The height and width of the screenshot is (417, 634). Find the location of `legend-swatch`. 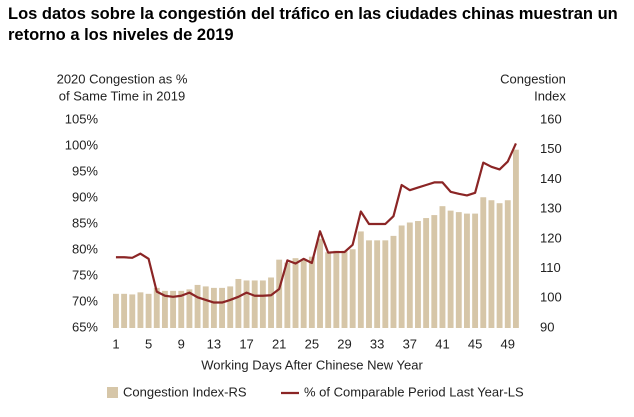

legend-swatch is located at coordinates (112, 392).